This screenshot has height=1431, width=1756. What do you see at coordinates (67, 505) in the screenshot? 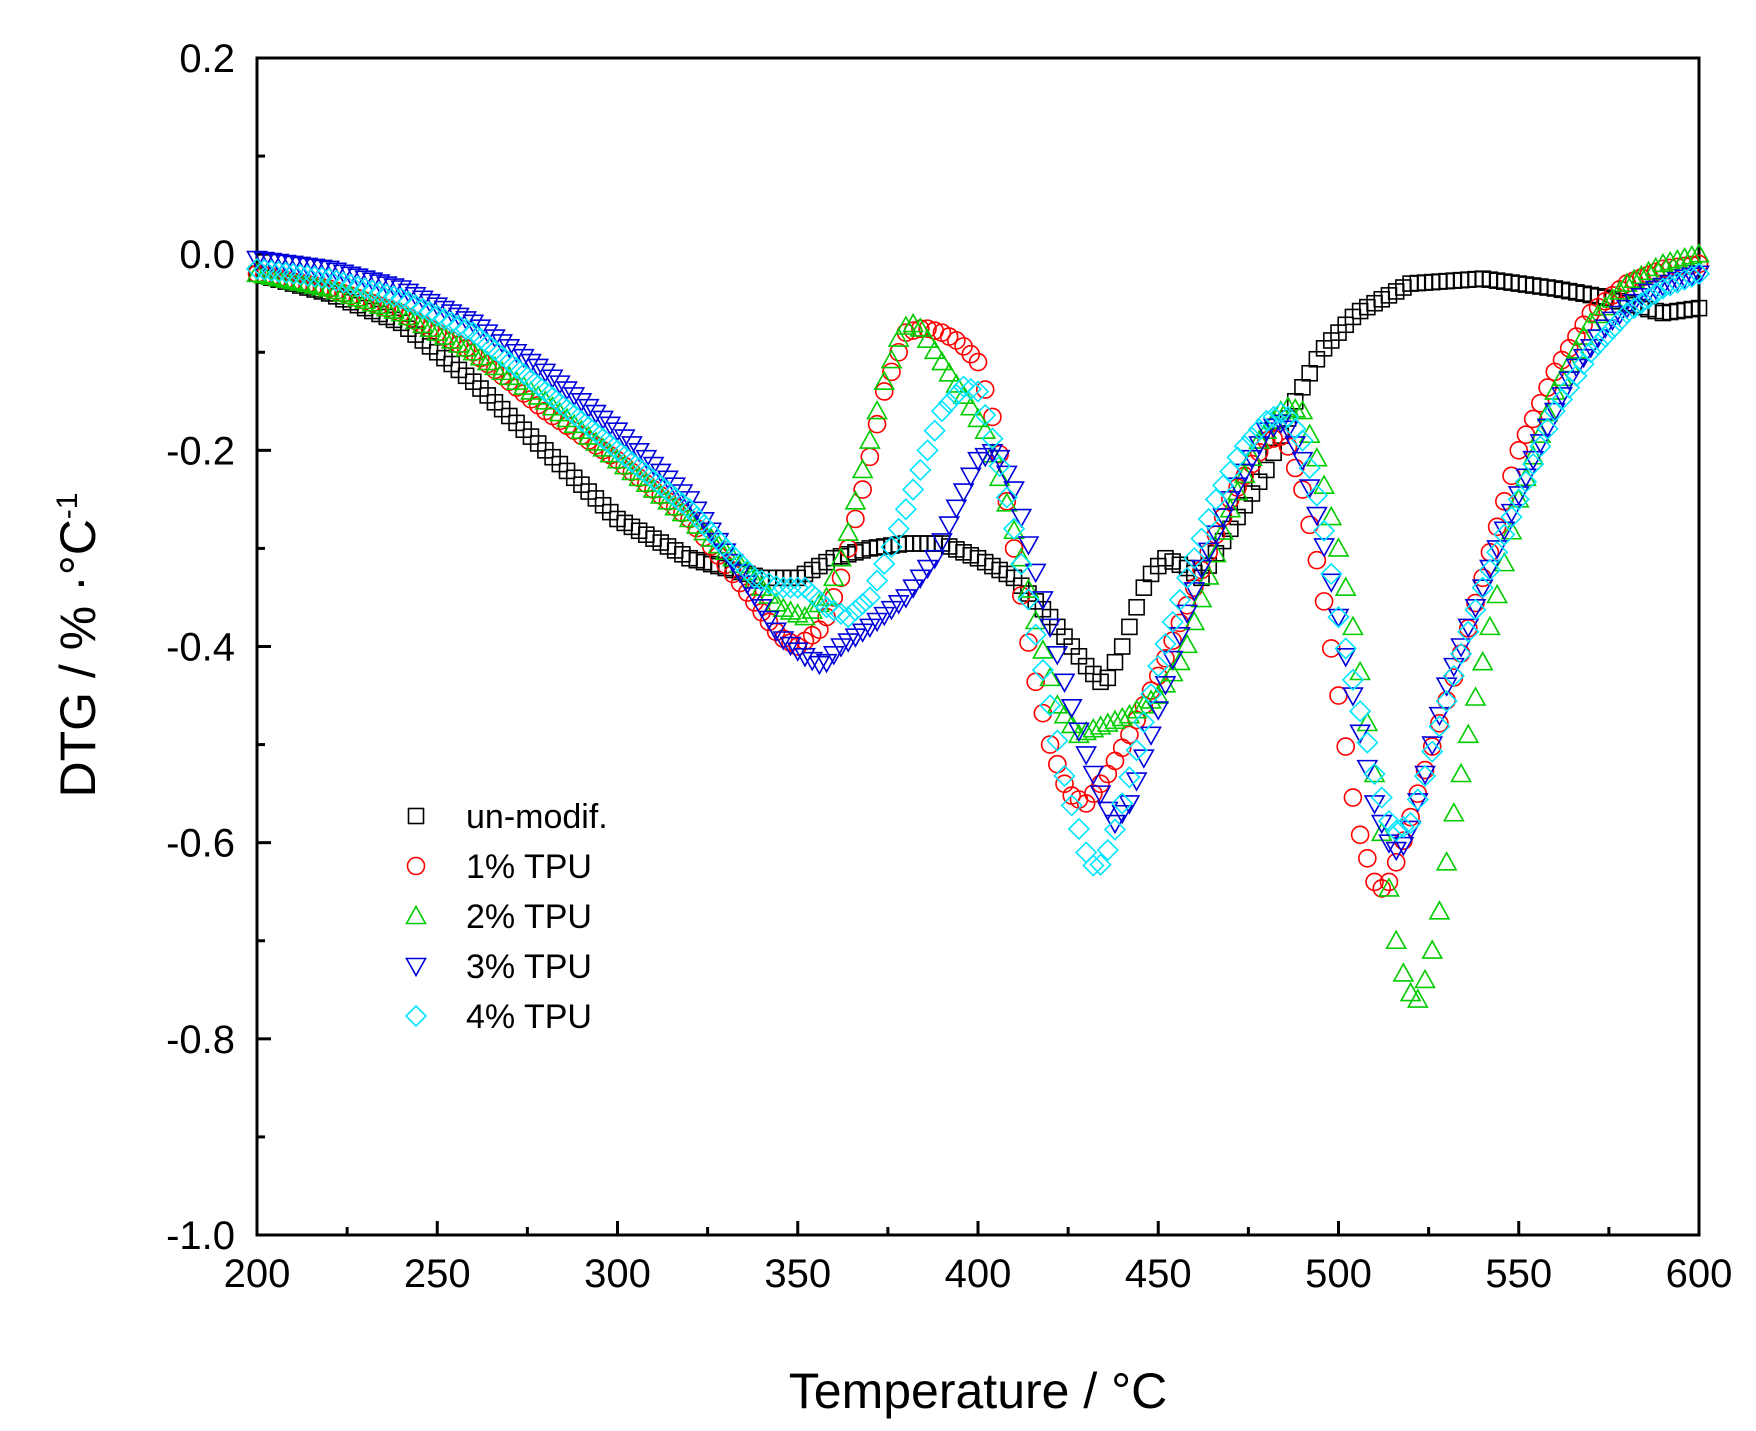
I see `y-axis-title-superscript: -1` at bounding box center [67, 505].